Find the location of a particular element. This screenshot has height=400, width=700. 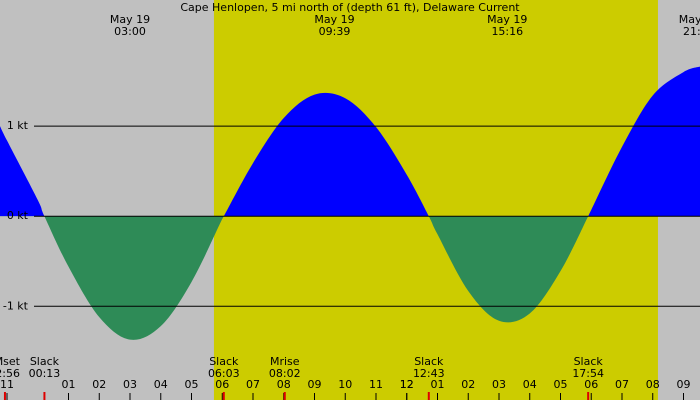

event-label: Mset is located at coordinates (10, 361).